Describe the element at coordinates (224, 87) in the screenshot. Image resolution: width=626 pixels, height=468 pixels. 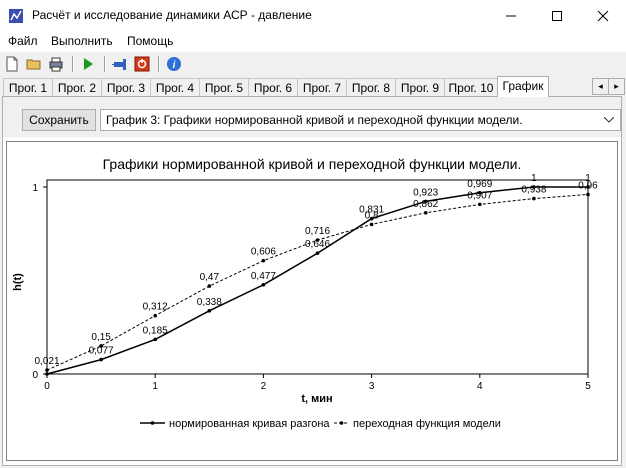
I see `tab-prog-5: Прог. 5` at that location.